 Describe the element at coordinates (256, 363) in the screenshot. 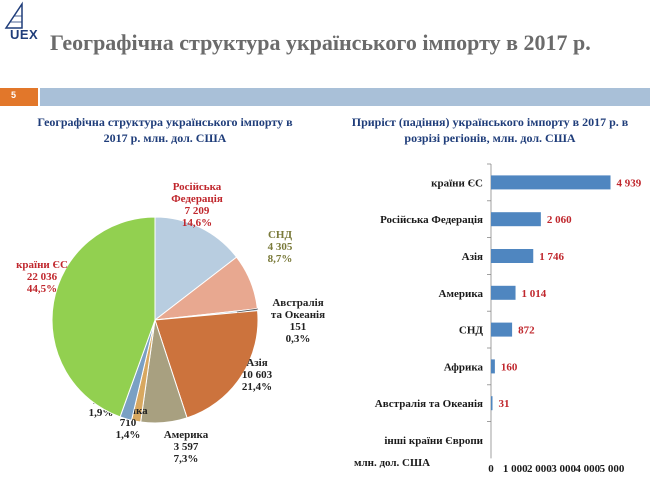

I see `pie-slice-label: Азія` at that location.